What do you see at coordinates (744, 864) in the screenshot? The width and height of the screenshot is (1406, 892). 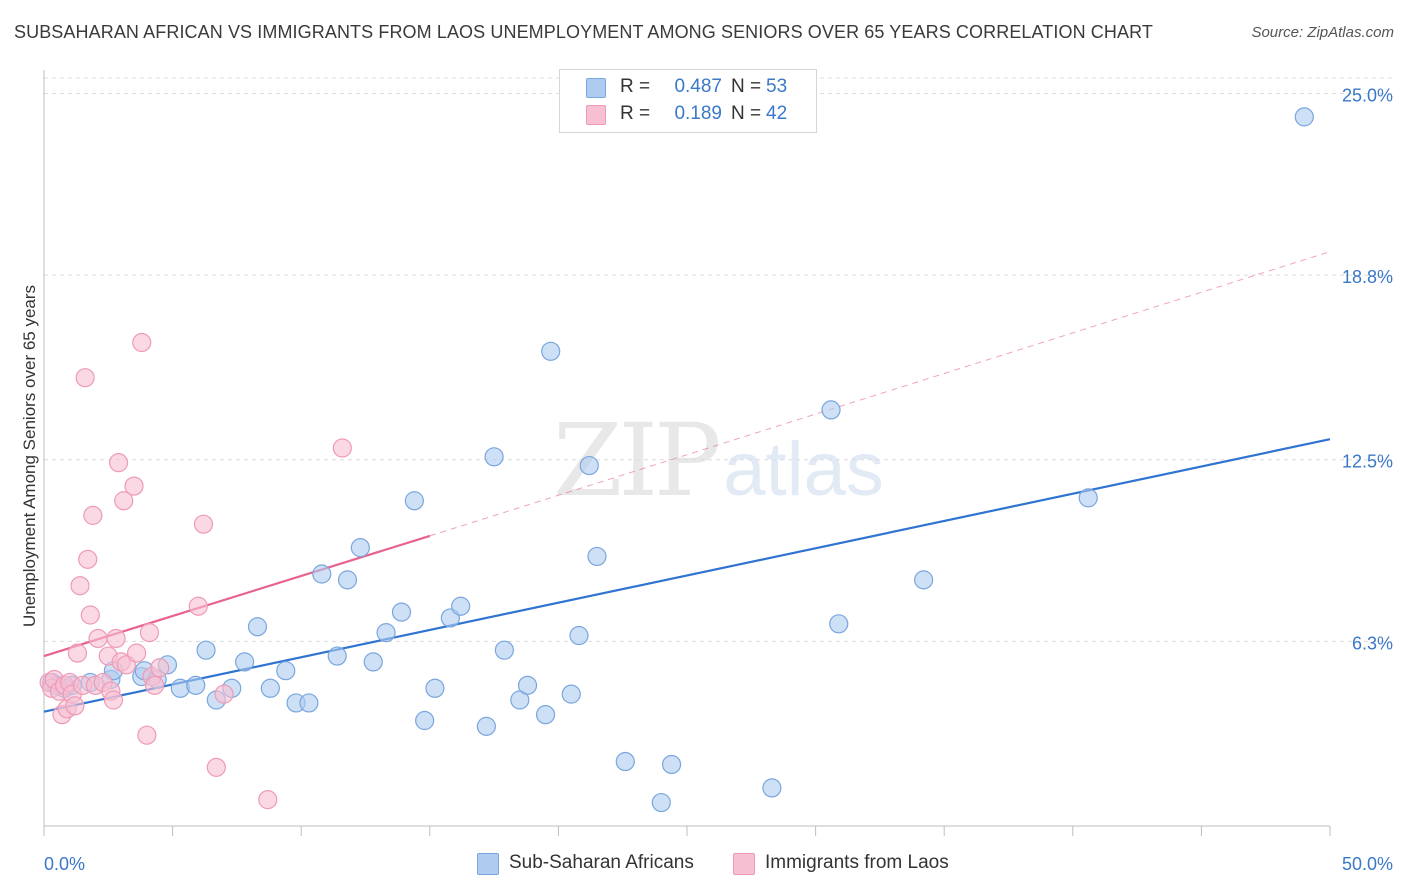 I see `bottom-legend-swatch-pink` at bounding box center [744, 864].